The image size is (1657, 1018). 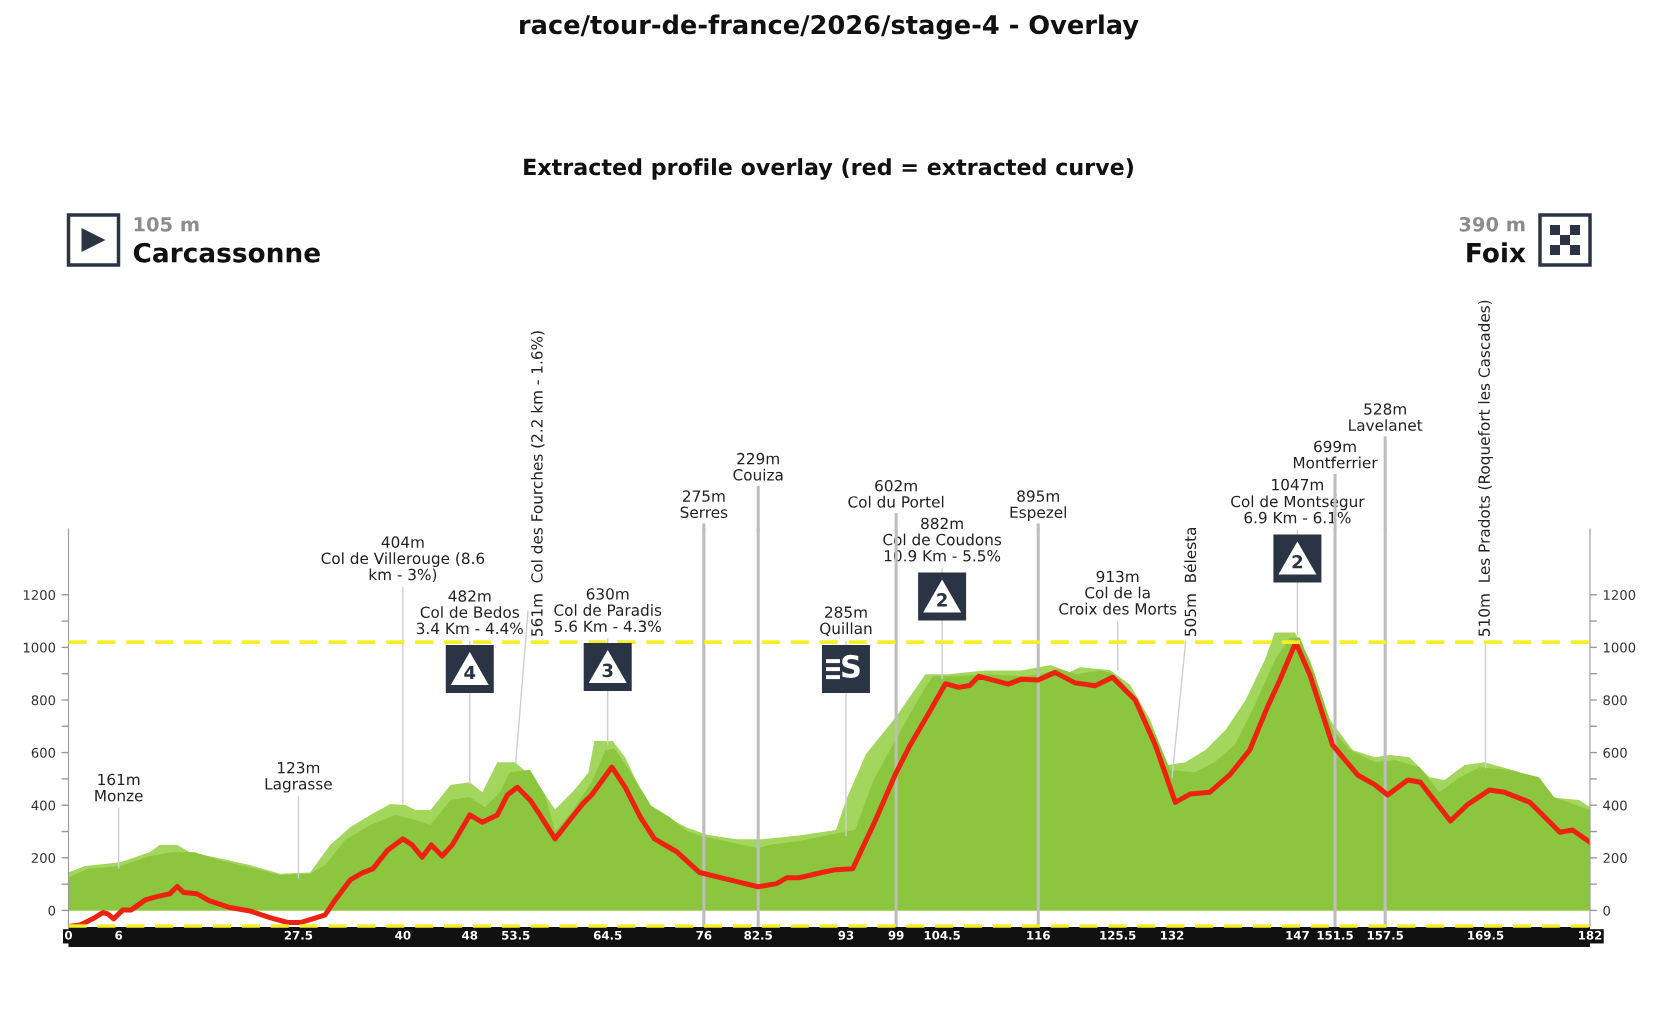 What do you see at coordinates (1335, 454) in the screenshot?
I see `ref-line-label: 699m Montferrier` at bounding box center [1335, 454].